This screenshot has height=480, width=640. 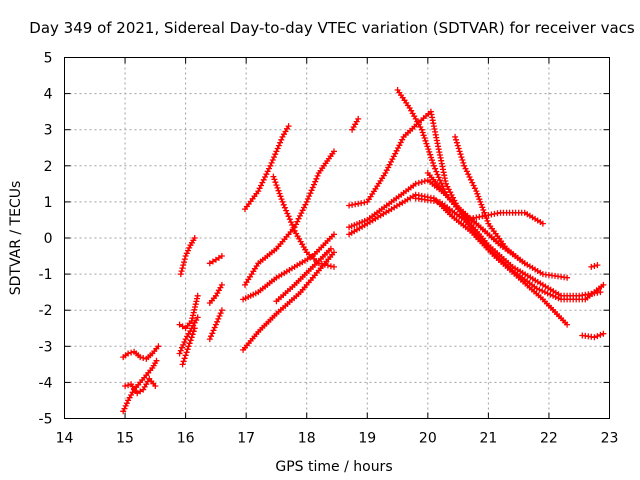 I want to click on x-tick-label: 21, so click(x=488, y=439).